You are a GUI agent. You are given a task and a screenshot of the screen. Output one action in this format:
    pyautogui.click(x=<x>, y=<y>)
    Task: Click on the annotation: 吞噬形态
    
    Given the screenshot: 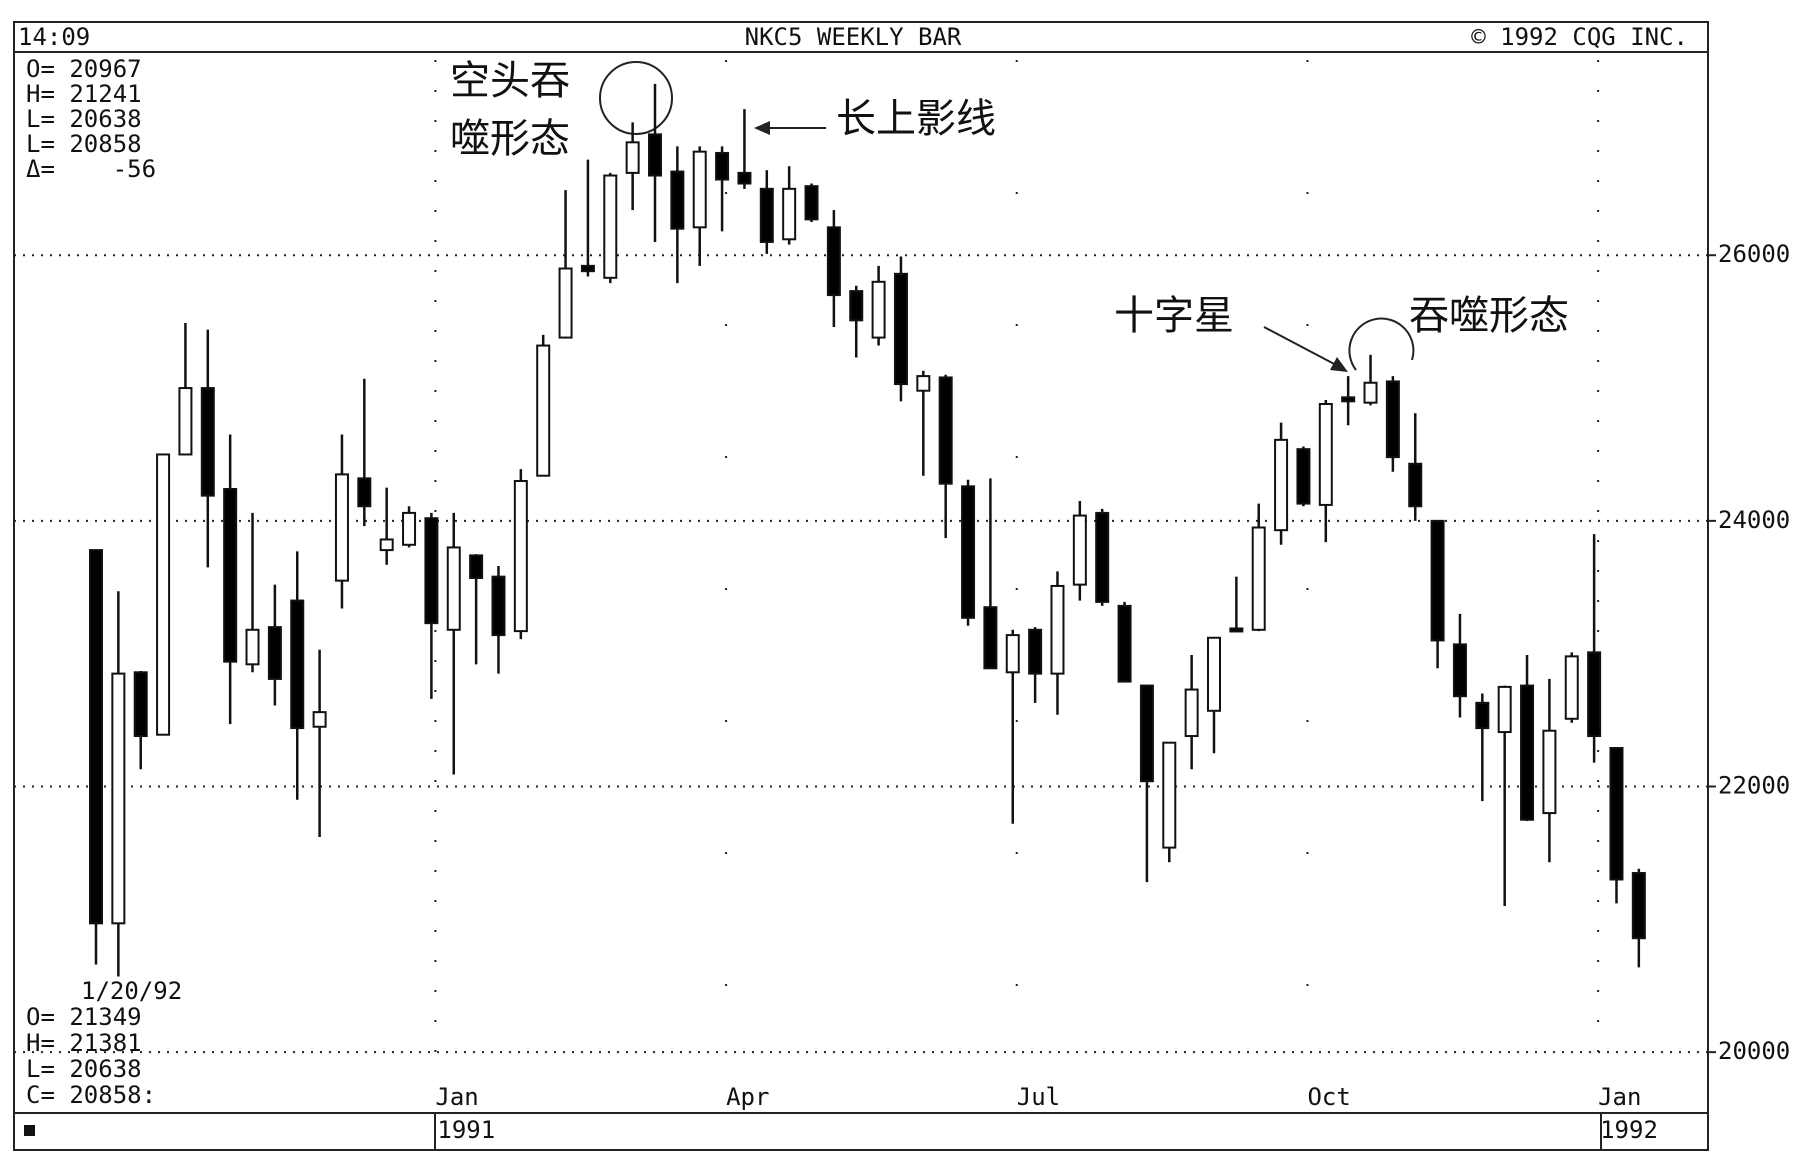 What is the action you would take?
    pyautogui.click(x=1489, y=316)
    